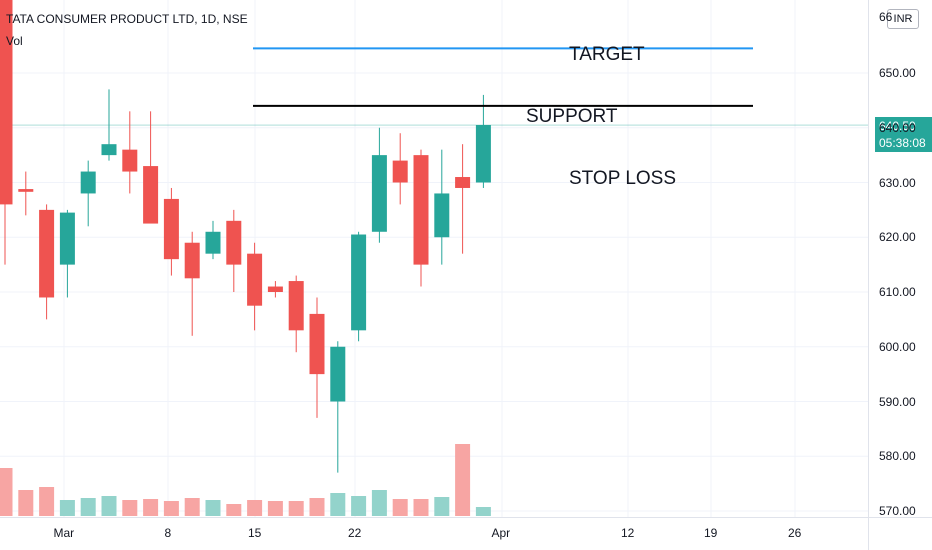 Image resolution: width=932 pixels, height=550 pixels. I want to click on symbol-title: TATA CONSUMER PRODUCT LTD, 1D, NSE, so click(127, 19).